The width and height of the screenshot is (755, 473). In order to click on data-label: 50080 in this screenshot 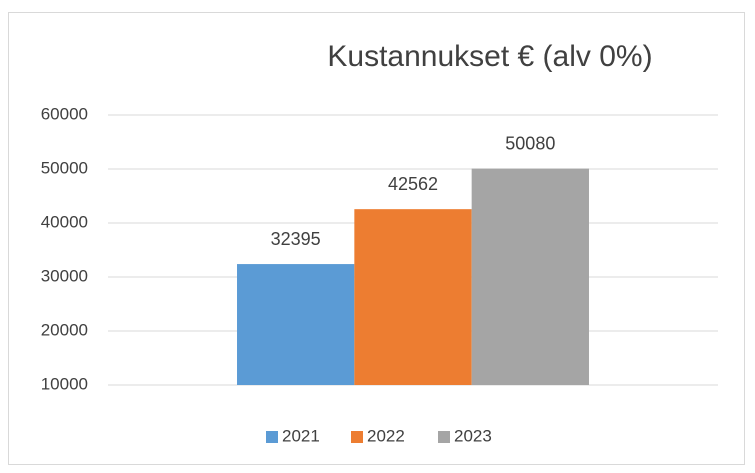, I will do `click(530, 143)`.